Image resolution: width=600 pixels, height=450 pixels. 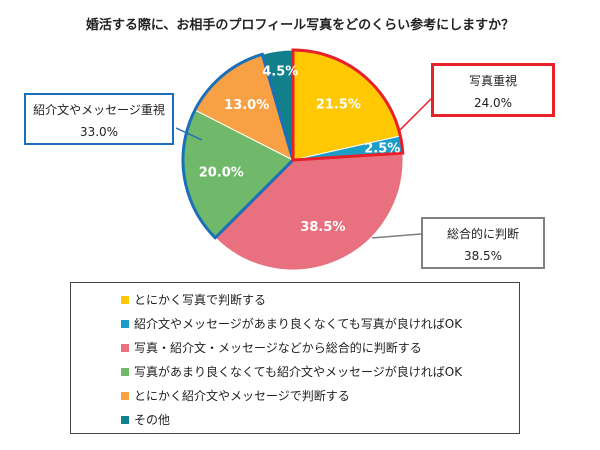 I want to click on legend-label-1: とにかく写真で判断する, so click(x=200, y=300).